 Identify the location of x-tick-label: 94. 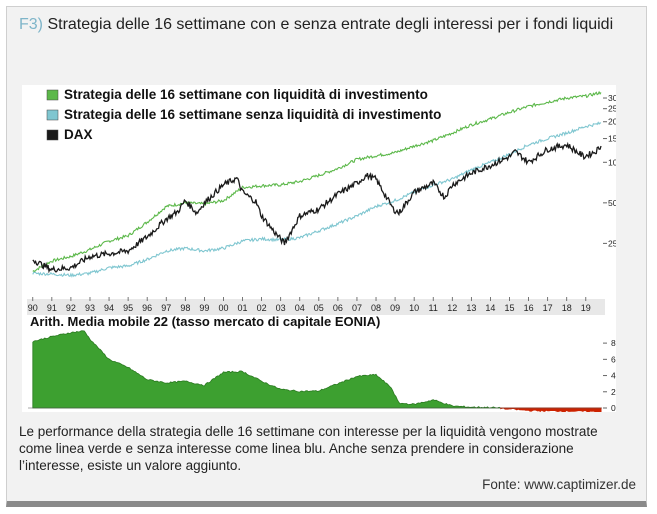
(109, 308).